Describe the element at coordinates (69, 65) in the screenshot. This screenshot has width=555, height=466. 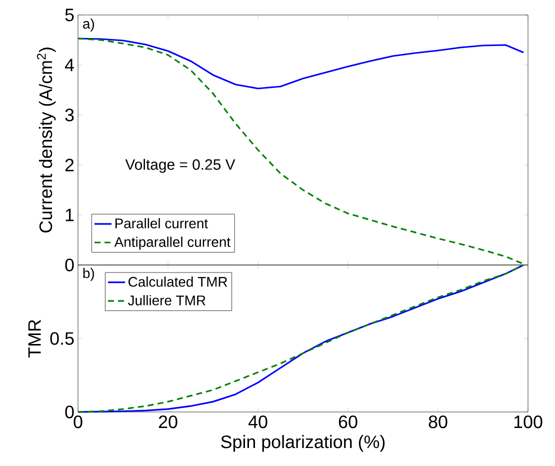
I see `y-tick-label: 4` at that location.